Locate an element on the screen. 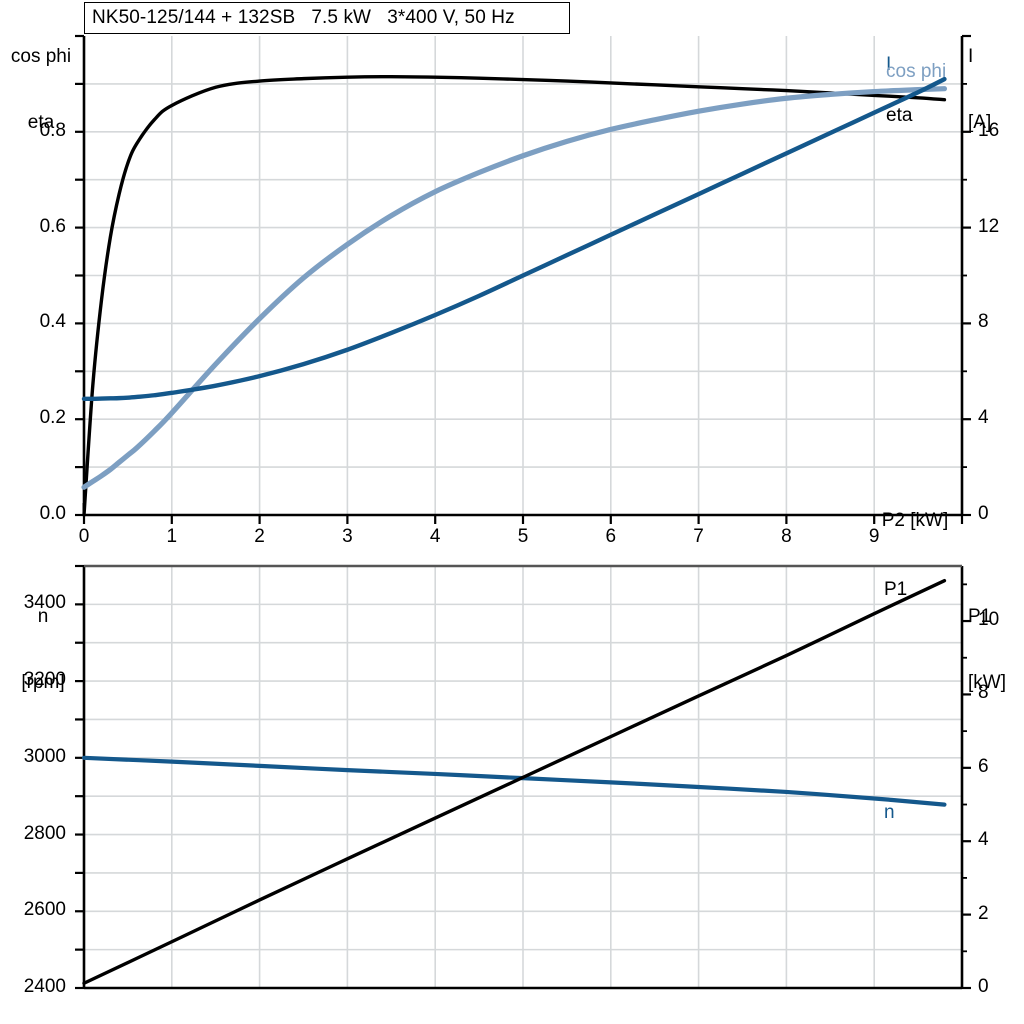 This screenshot has height=1024, width=1024. top-x-axis-title: P2 [kW] is located at coordinates (915, 520).